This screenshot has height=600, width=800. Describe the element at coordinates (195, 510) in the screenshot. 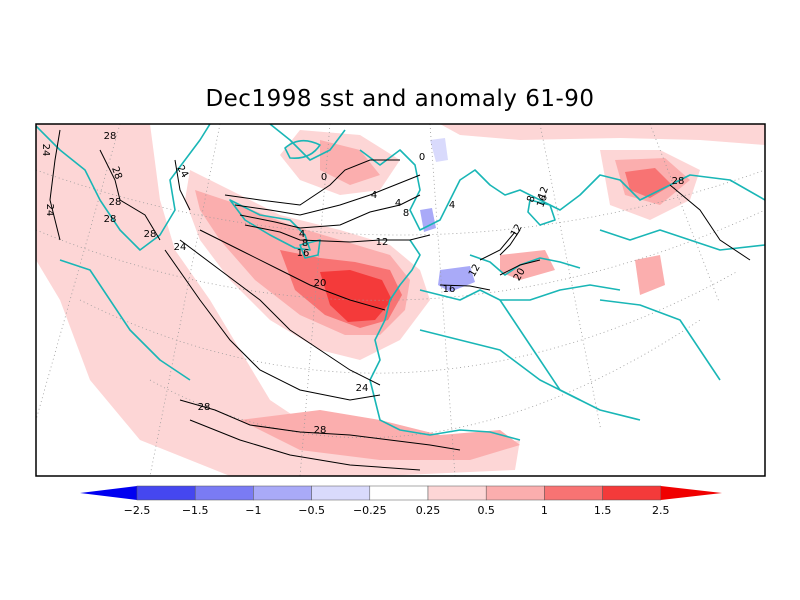

I see `legend-tick-label: −1.5` at that location.